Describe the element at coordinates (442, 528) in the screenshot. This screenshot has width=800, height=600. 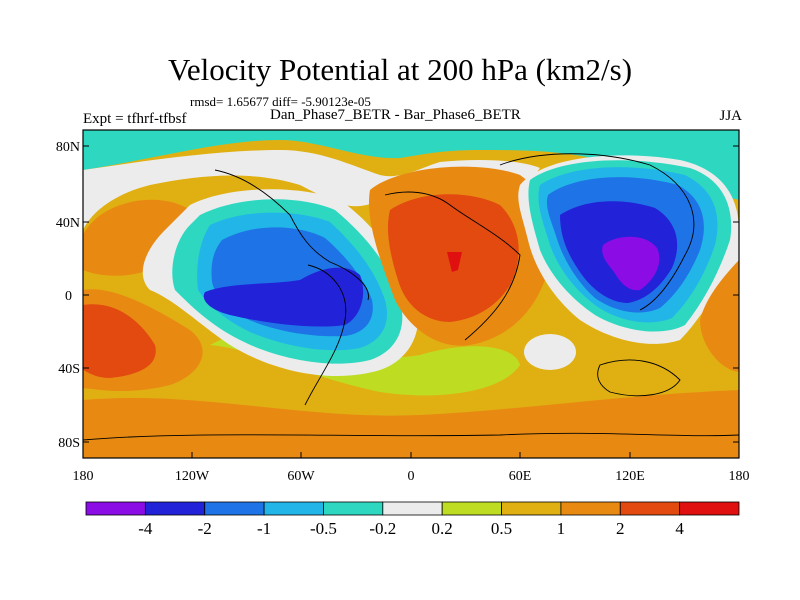
I see `colorbar-label: 0.2` at that location.